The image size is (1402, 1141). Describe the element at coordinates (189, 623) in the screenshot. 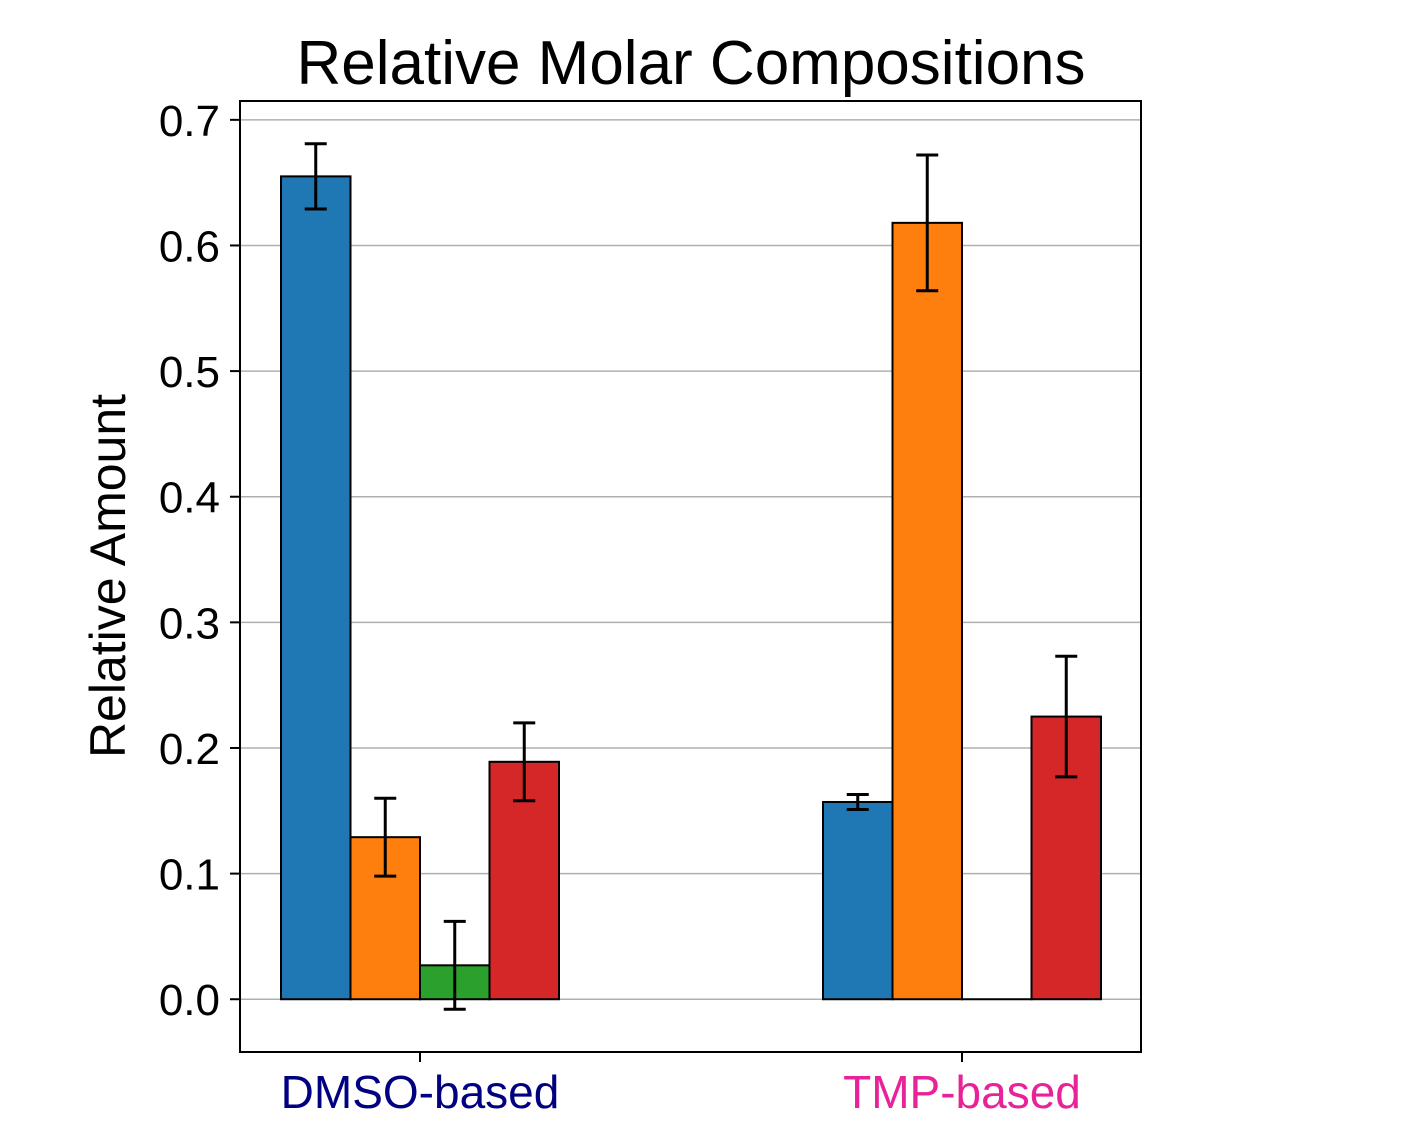

I see `y-tick-label: 0.3` at that location.